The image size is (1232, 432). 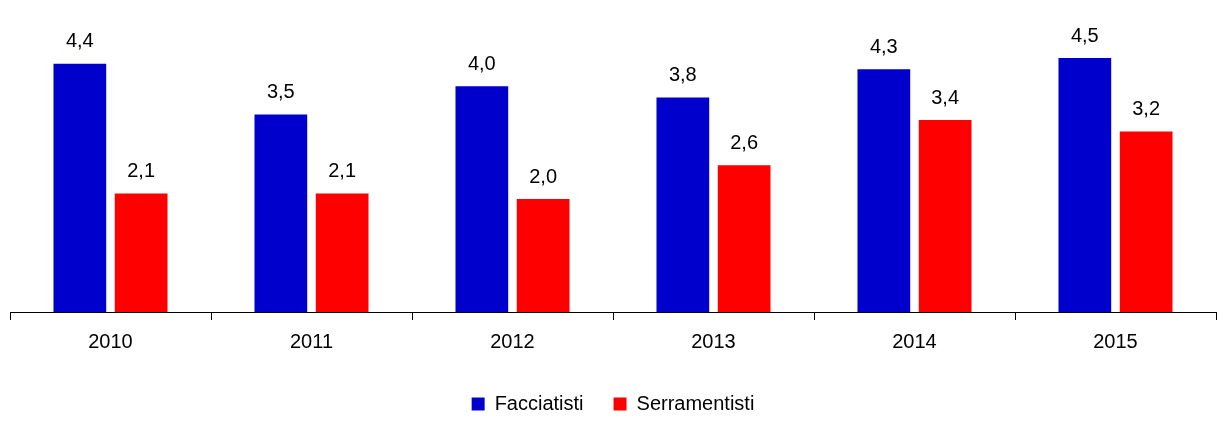 What do you see at coordinates (744, 141) in the screenshot?
I see `data-label: 2,6` at bounding box center [744, 141].